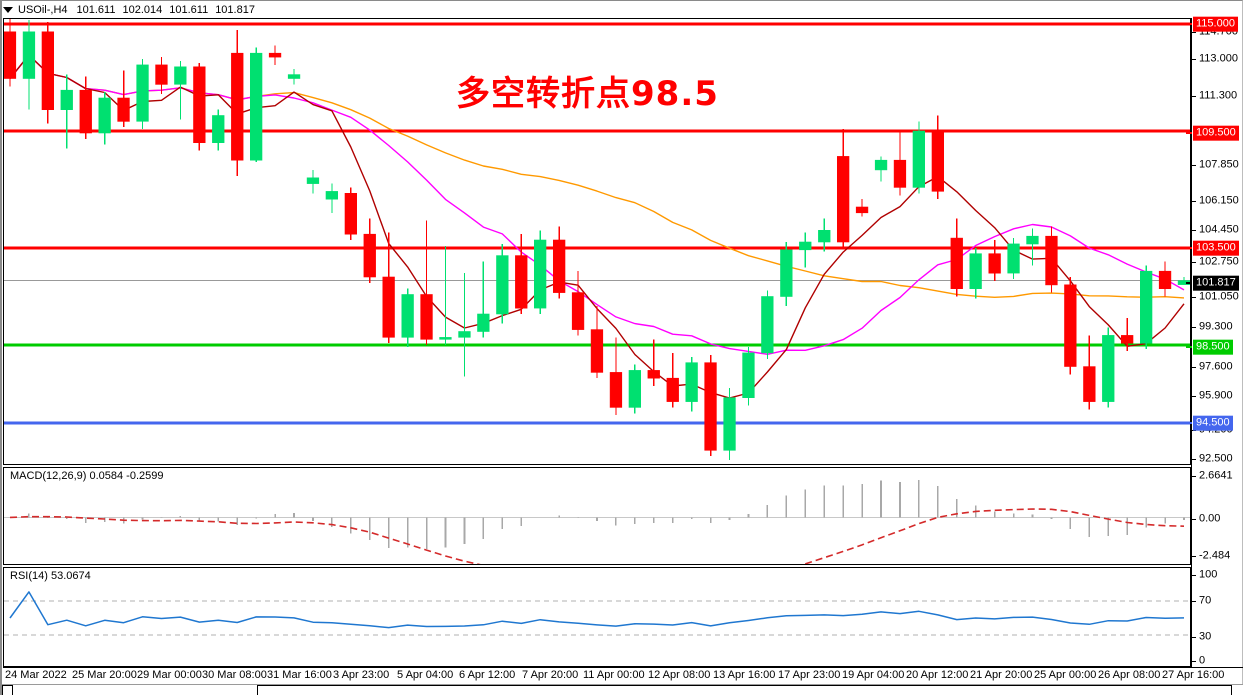 This screenshot has width=1243, height=695. What do you see at coordinates (744, 690) in the screenshot?
I see `scrollbar-thumb` at bounding box center [744, 690].